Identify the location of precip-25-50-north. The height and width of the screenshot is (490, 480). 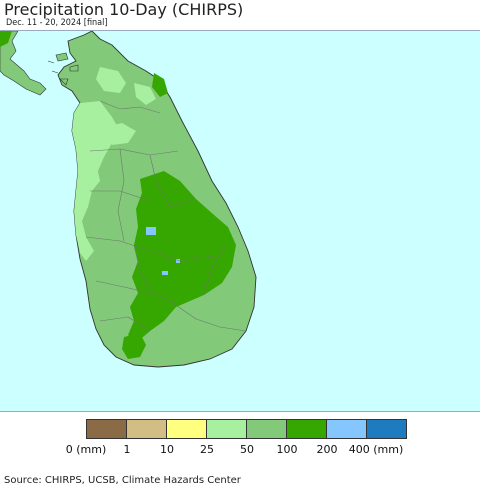
(111, 80).